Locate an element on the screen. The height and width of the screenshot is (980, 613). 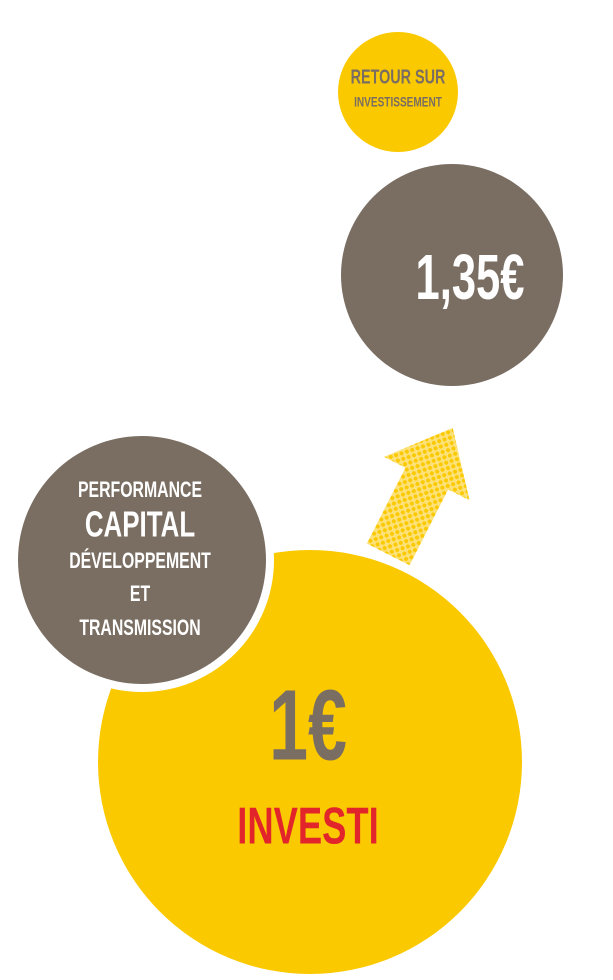
performance-line: CAPITAL is located at coordinates (140, 524).